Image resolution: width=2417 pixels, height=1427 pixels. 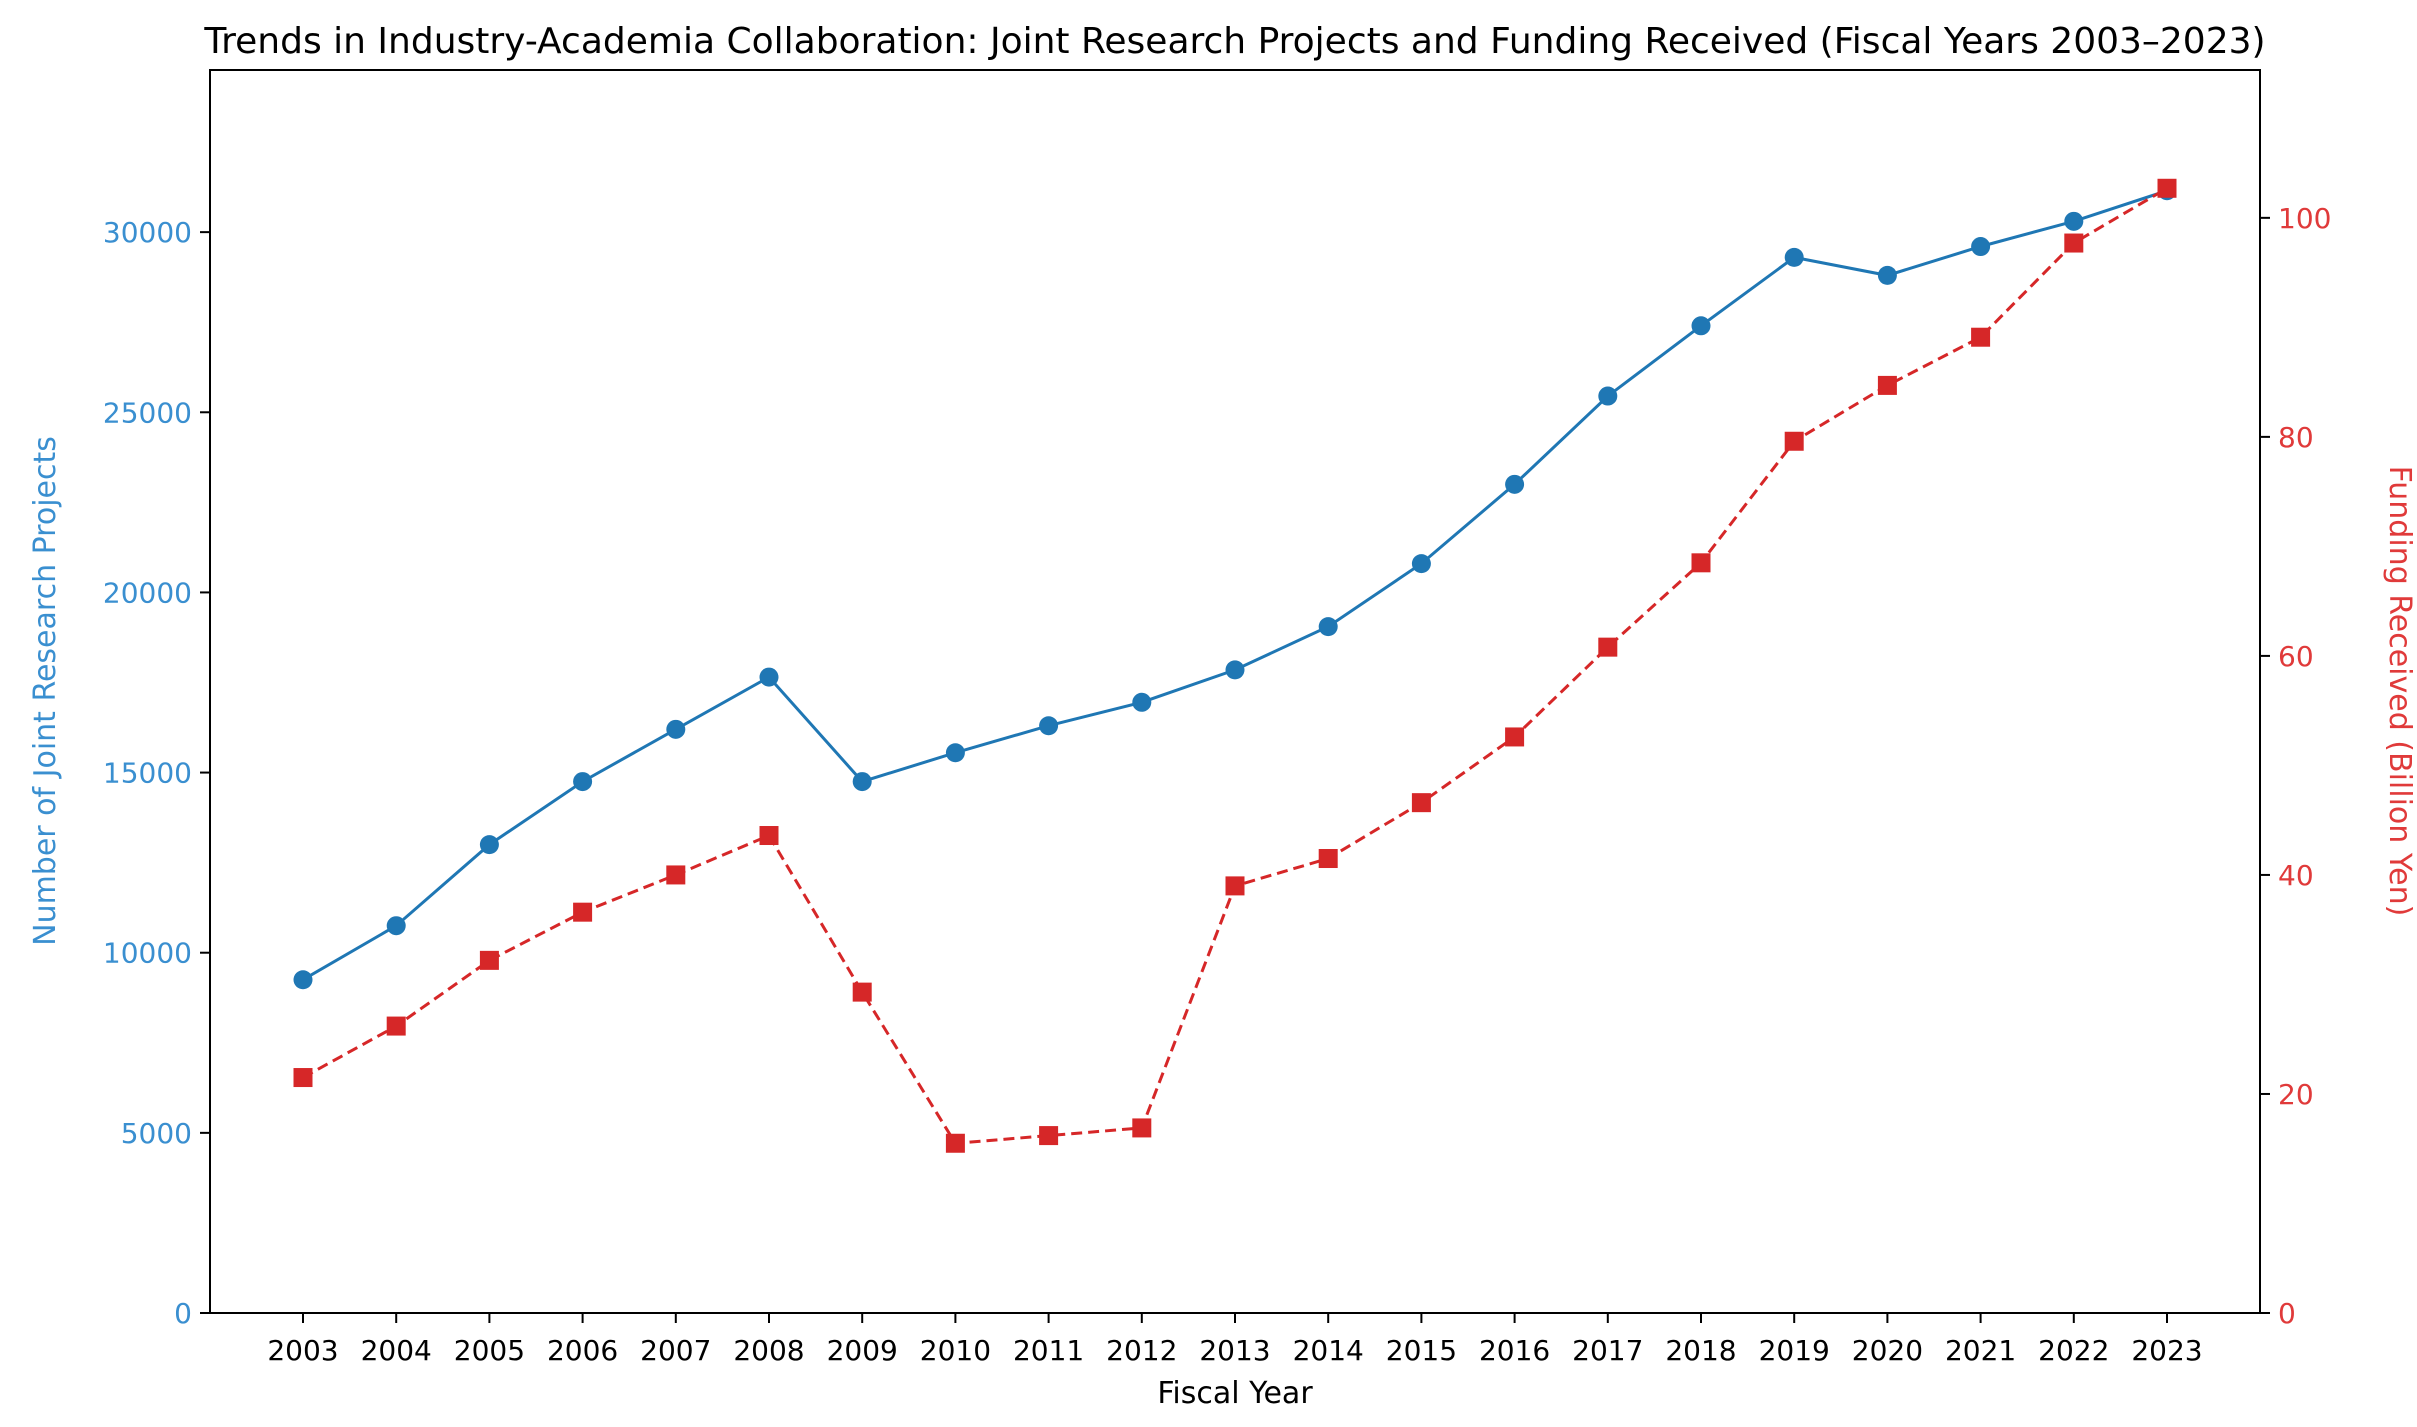 I want to click on y-axis-left: 0 5000 10000 15000 20000 25000 30000, so click(x=156, y=773).